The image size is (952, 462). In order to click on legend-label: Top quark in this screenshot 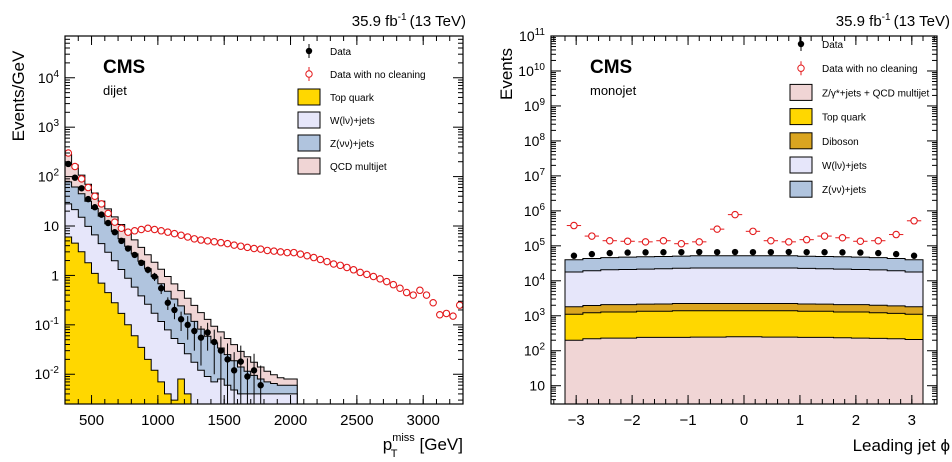, I will do `click(844, 118)`.